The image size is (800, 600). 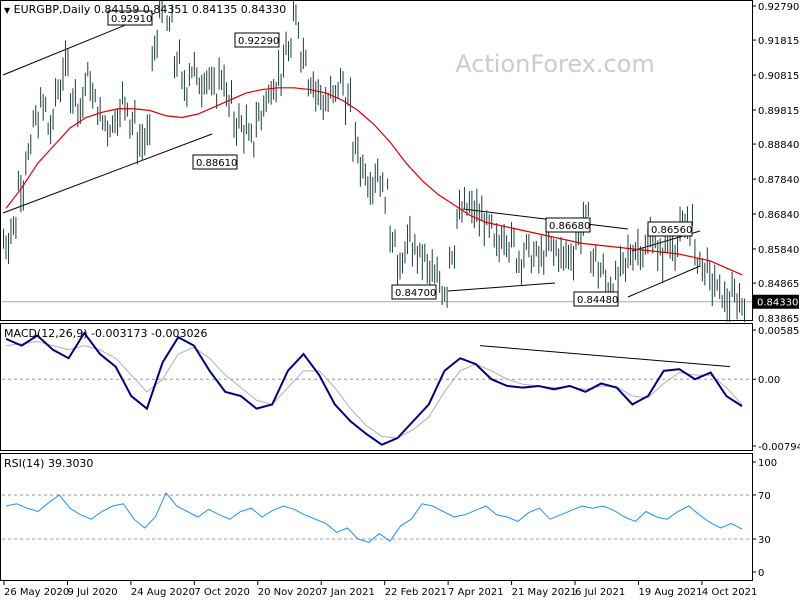 I want to click on x-tick-label: 4 Oct 2021, so click(x=729, y=592).